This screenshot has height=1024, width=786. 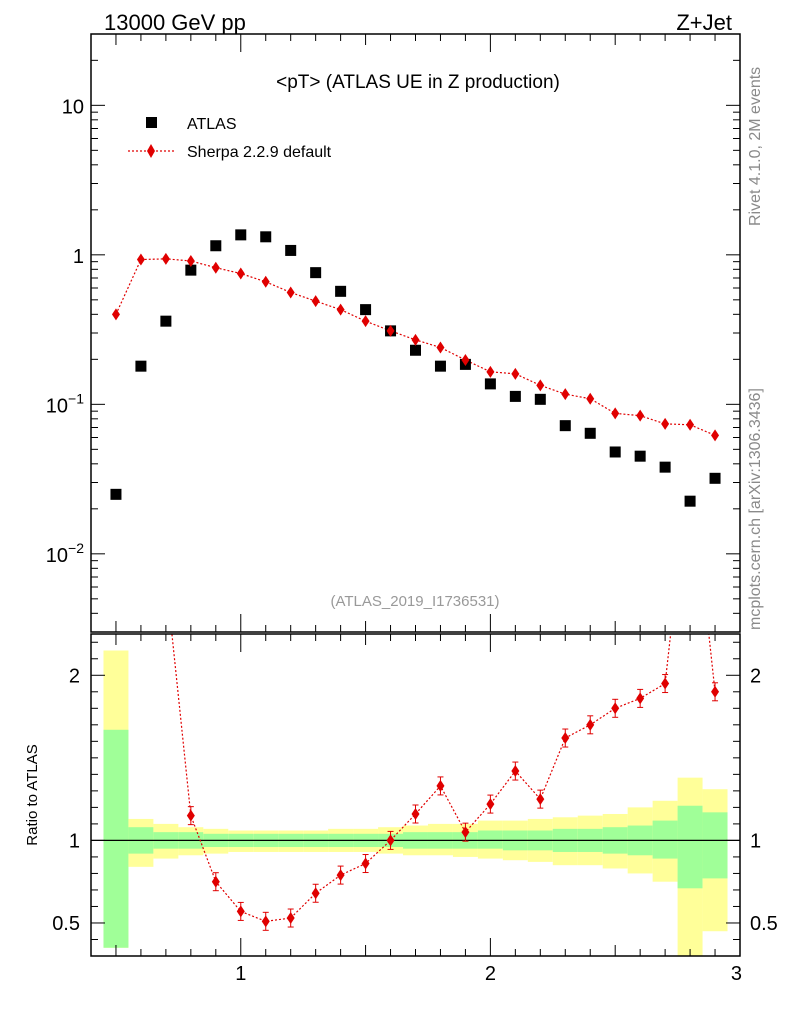 I want to click on lower-y-tick-label: 1, so click(x=74, y=841).